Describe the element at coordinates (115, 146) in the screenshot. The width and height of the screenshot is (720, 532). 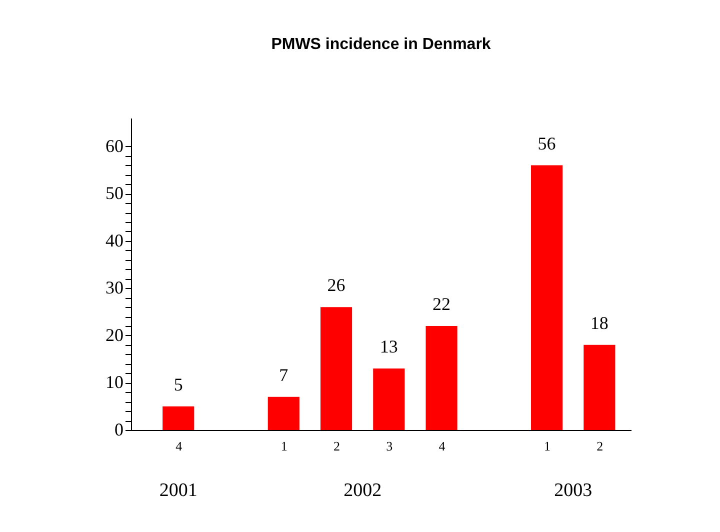
I see `y-tick-label: 60` at that location.